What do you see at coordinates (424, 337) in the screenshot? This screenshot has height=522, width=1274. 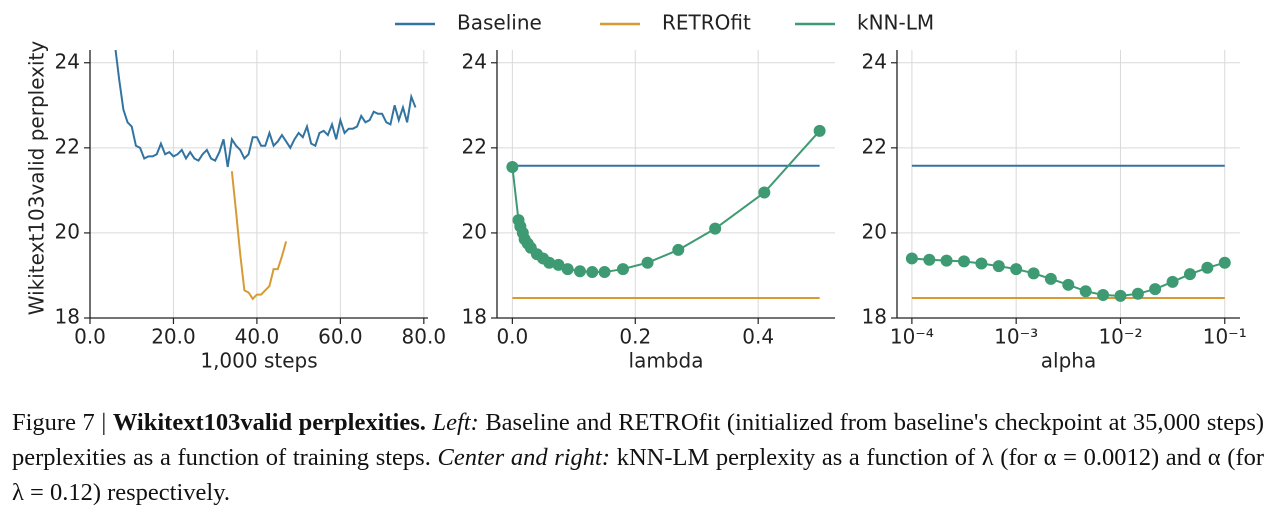 I see `x-tick-label: 80.0` at bounding box center [424, 337].